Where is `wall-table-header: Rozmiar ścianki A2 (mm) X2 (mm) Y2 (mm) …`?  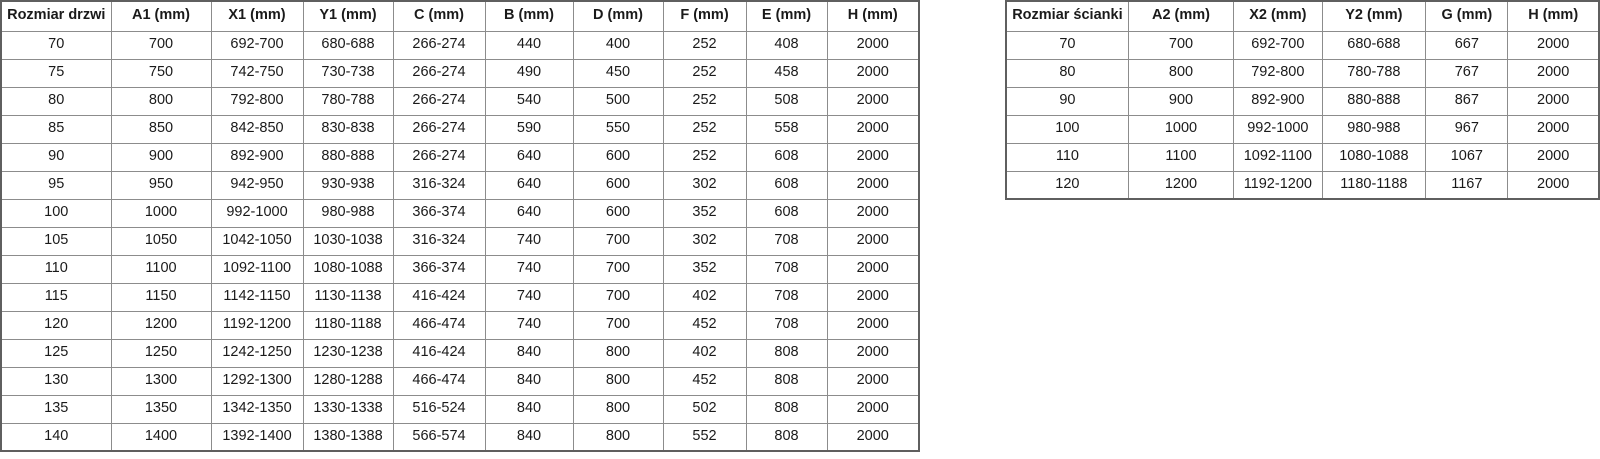
wall-table-header: Rozmiar ścianki A2 (mm) X2 (mm) Y2 (mm) … is located at coordinates (1302, 16).